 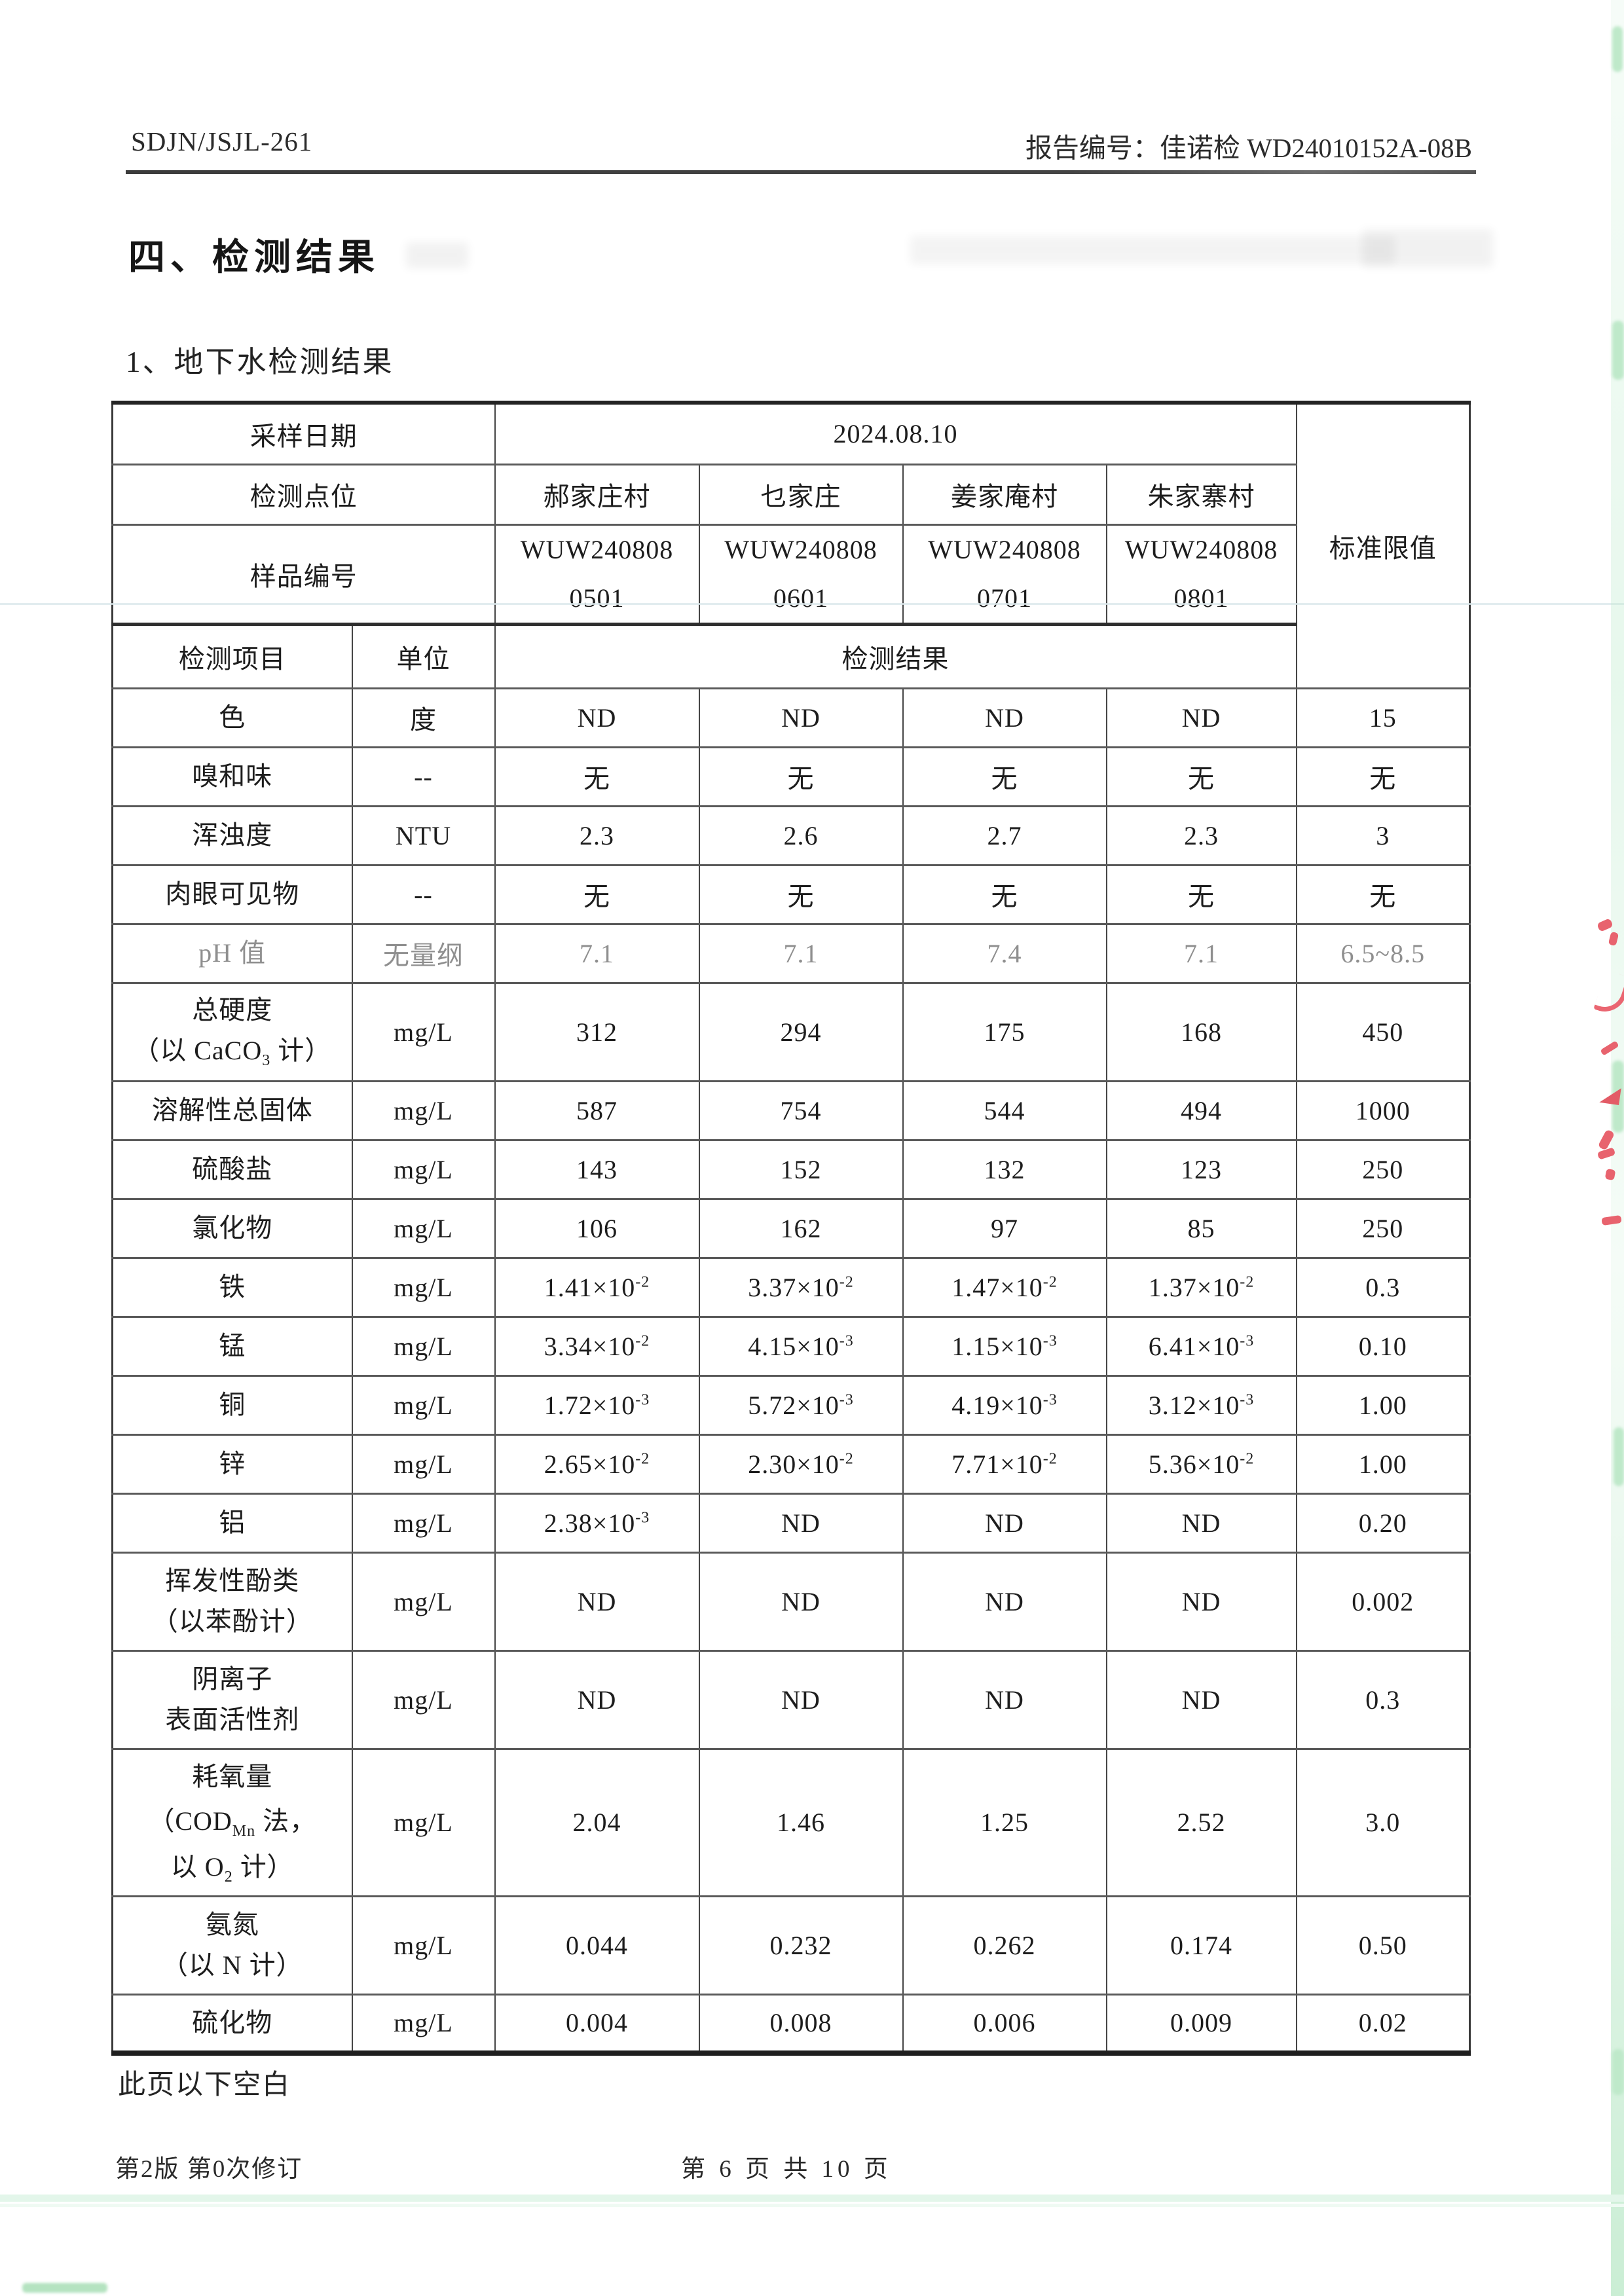 What do you see at coordinates (1383, 1699) in the screenshot?
I see `limit-cell: 0.3` at bounding box center [1383, 1699].